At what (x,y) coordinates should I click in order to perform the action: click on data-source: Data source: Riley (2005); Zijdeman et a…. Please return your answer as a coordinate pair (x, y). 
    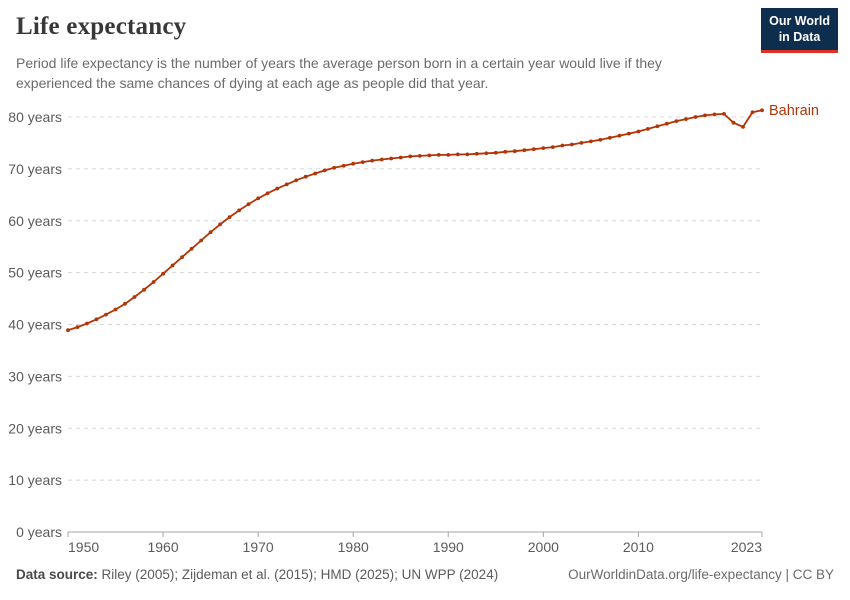
    Looking at the image, I should click on (257, 574).